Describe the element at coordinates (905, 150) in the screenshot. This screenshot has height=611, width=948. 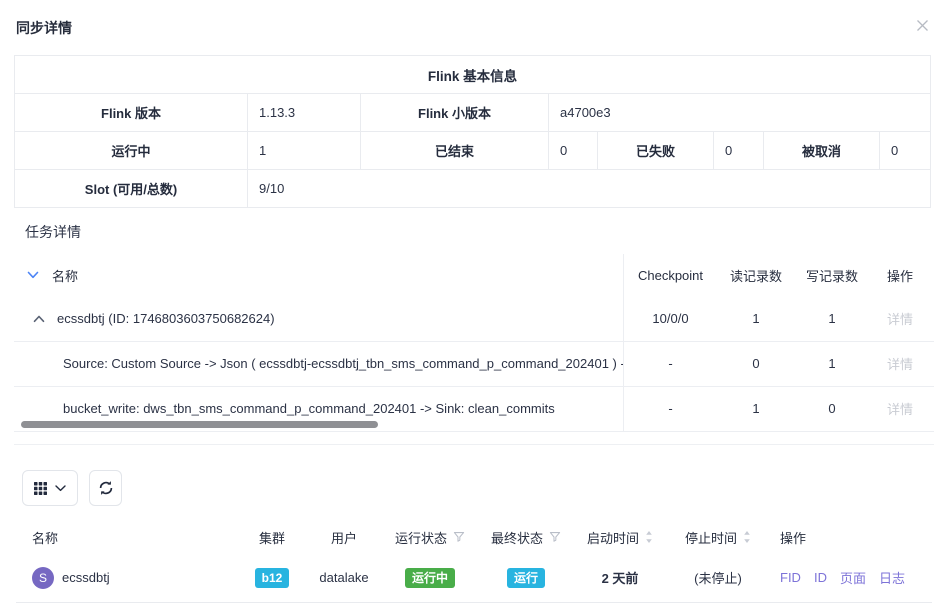
I see `canceled-value: 0` at that location.